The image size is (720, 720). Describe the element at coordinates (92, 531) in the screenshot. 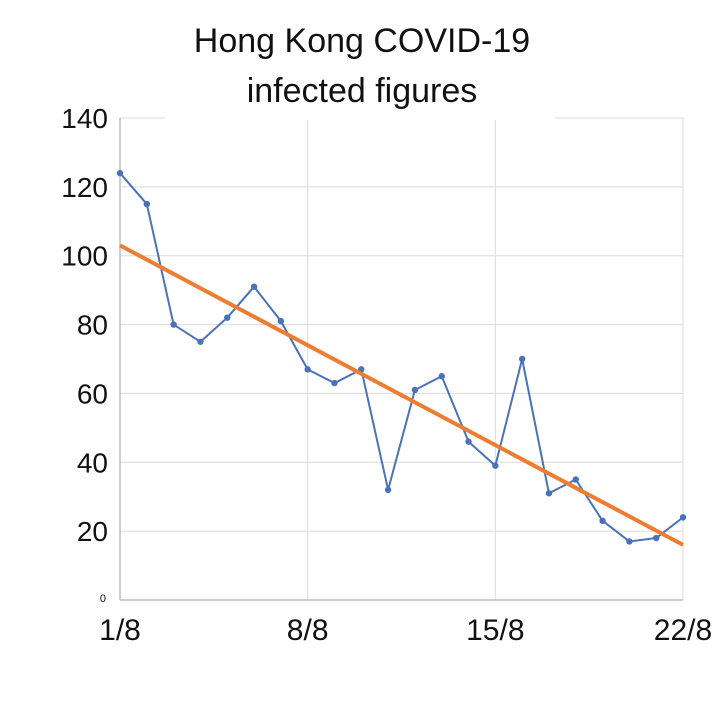

I see `y-tick-label: 20` at that location.